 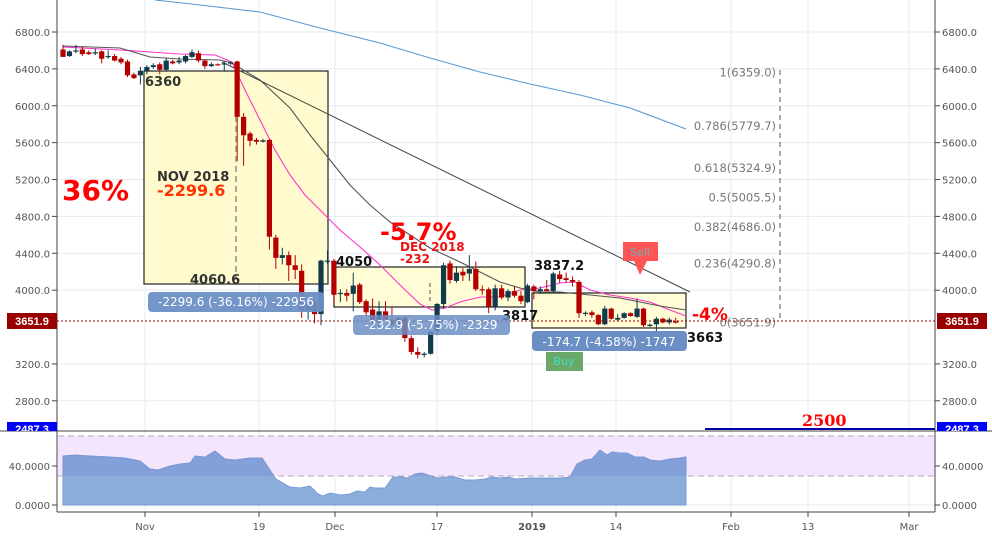 What do you see at coordinates (334, 527) in the screenshot?
I see `svg-text: Dec` at bounding box center [334, 527].